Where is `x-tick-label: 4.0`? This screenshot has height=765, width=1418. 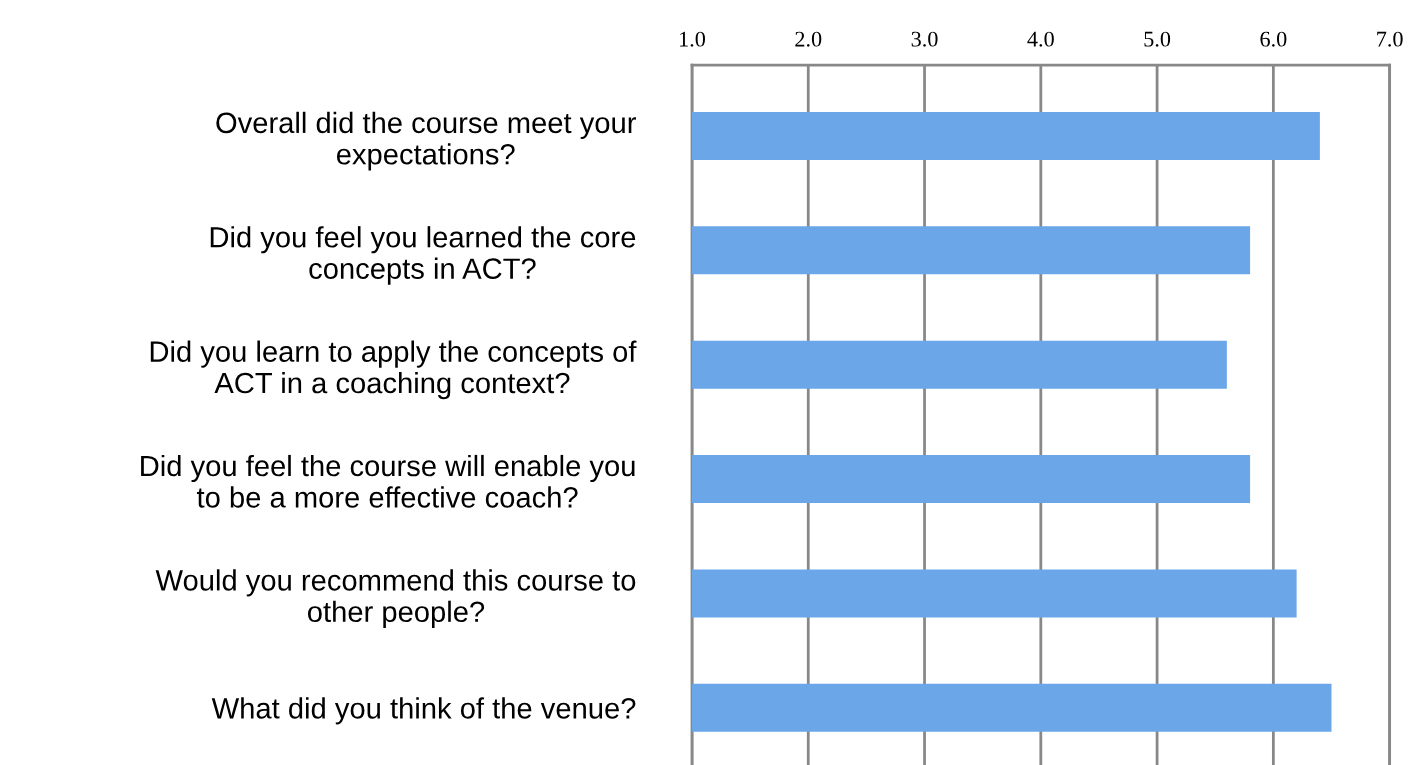
x-tick-label: 4.0 is located at coordinates (1040, 39).